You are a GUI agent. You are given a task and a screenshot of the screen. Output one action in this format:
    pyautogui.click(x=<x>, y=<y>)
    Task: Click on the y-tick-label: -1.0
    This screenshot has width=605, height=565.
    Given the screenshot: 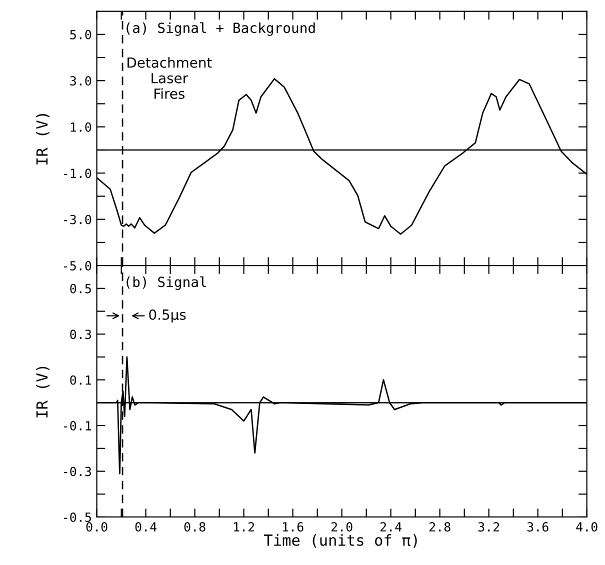 What is the action you would take?
    pyautogui.click(x=78, y=173)
    